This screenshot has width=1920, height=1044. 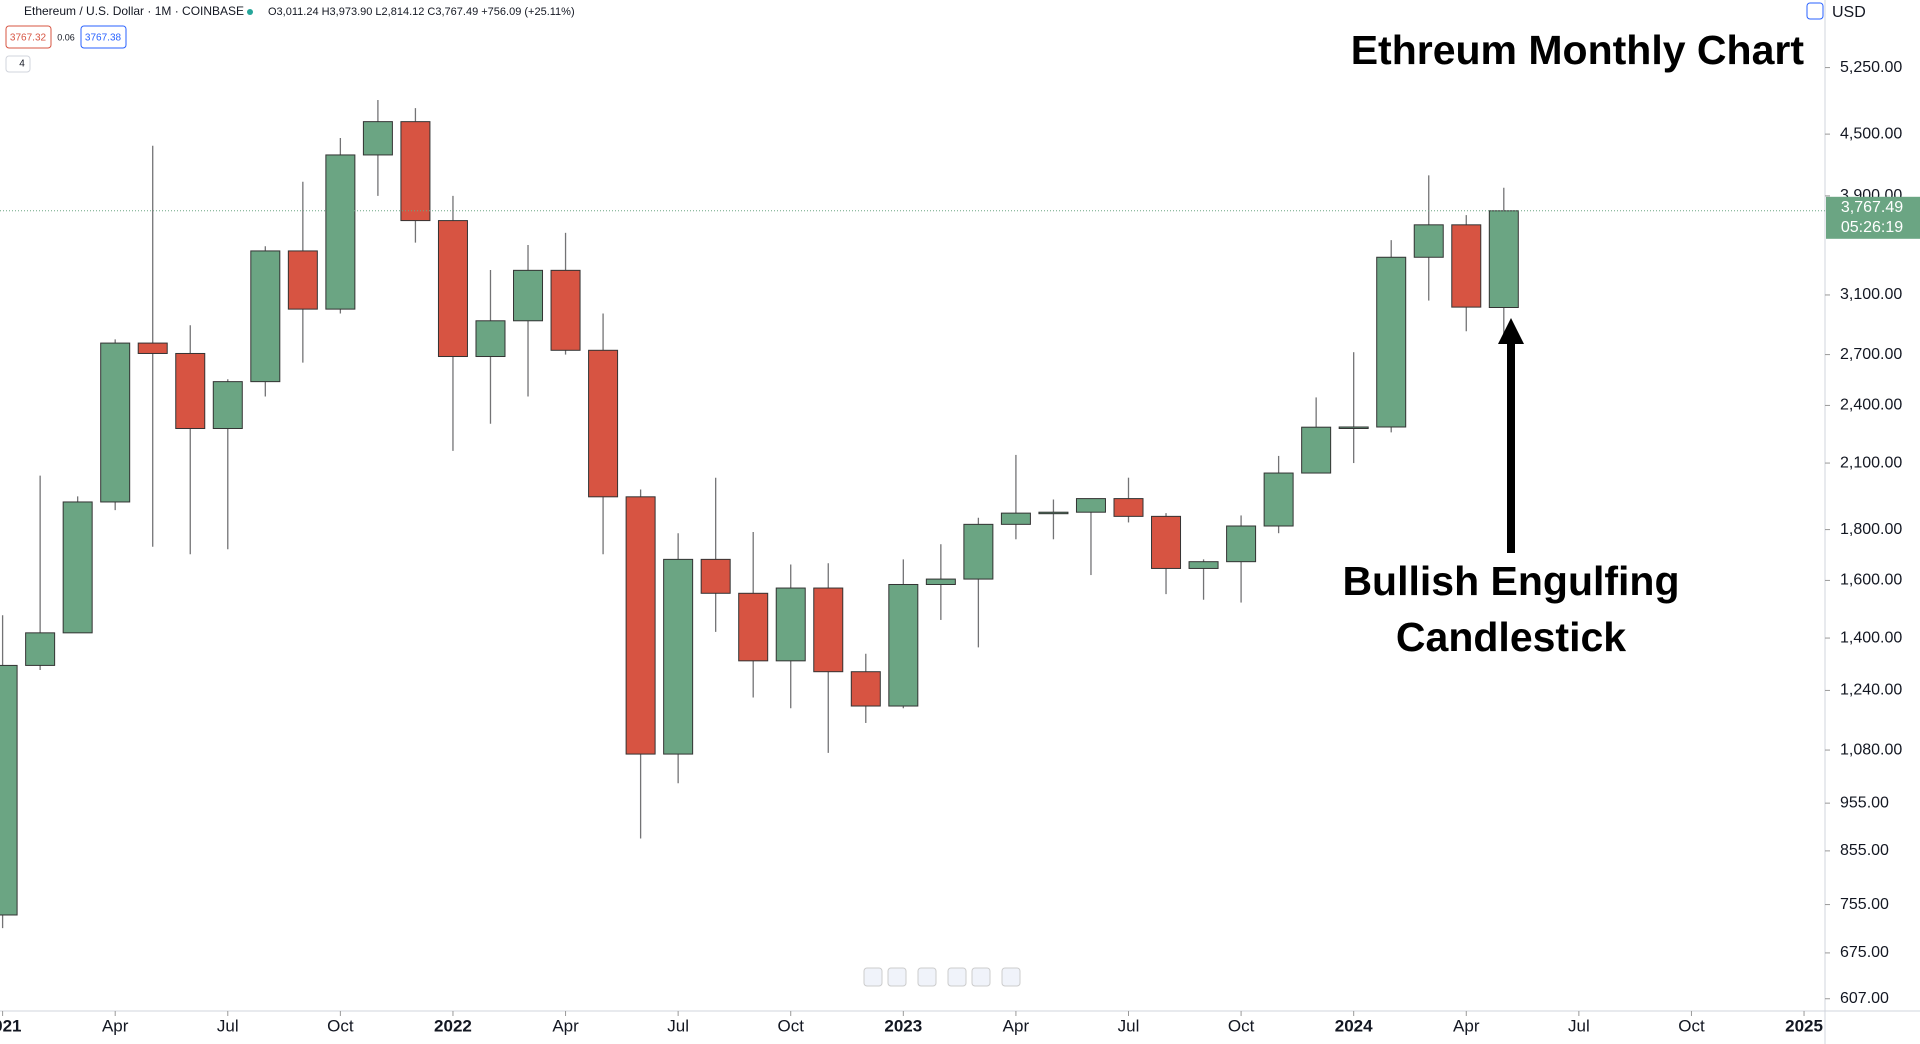 What do you see at coordinates (1354, 1025) in the screenshot?
I see `x-tick-label: 2024` at bounding box center [1354, 1025].